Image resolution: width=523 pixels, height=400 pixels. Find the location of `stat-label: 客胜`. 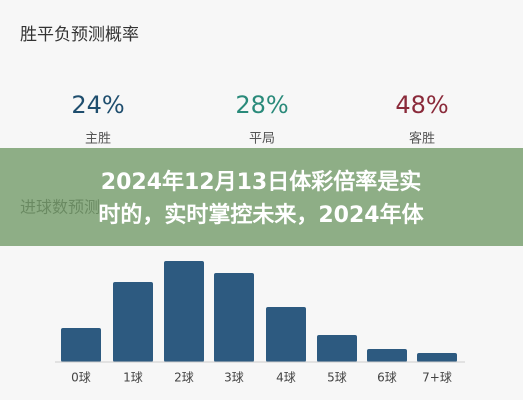

stat-label: 客胜 is located at coordinates (422, 139).